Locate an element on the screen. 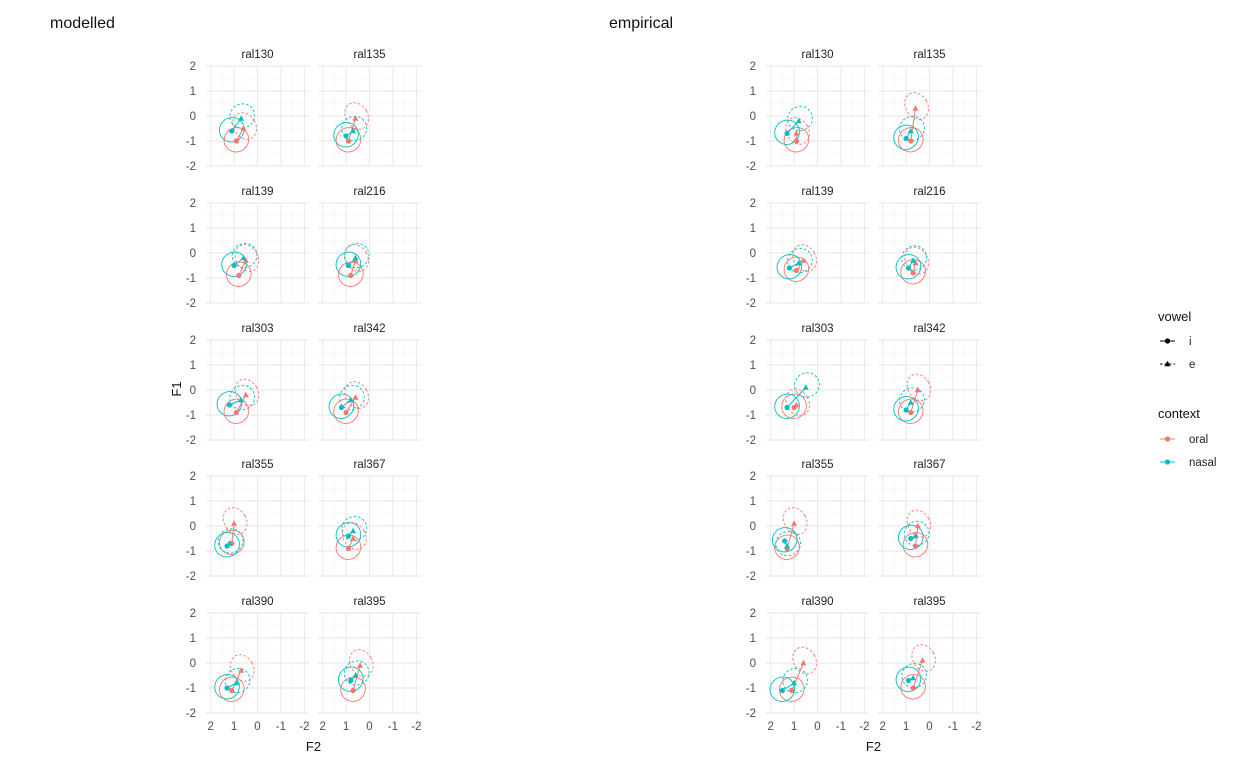 The width and height of the screenshot is (1242, 773). facet-panel-ral355: ral355 -2 -1 0 1 2 is located at coordinates (807, 521).